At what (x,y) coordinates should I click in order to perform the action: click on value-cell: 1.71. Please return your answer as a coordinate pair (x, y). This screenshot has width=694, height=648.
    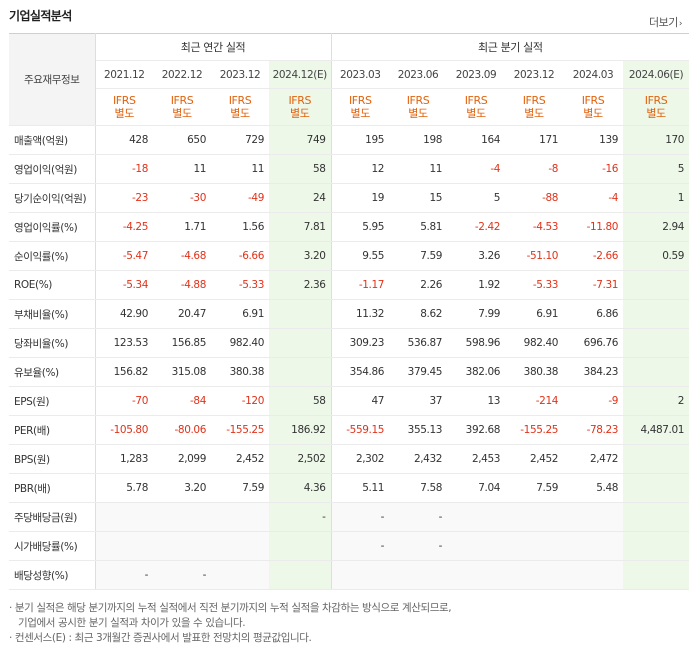
    Looking at the image, I should click on (182, 227).